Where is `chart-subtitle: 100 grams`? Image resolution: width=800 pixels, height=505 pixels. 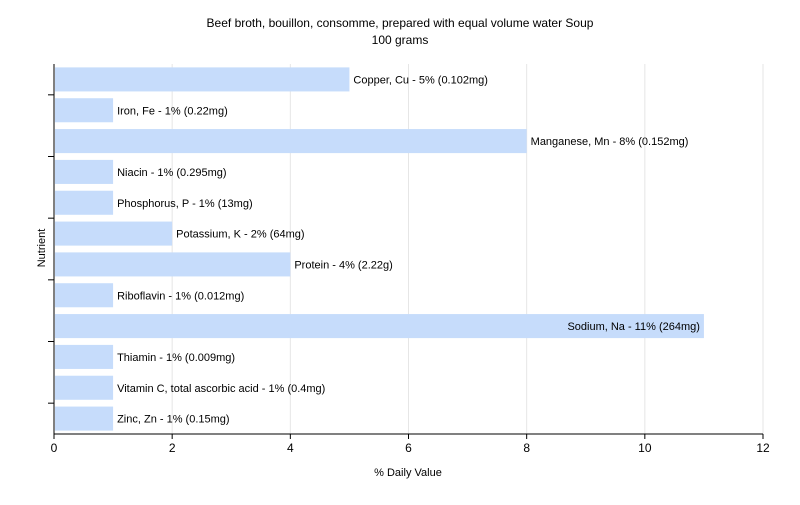
chart-subtitle: 100 grams is located at coordinates (400, 40).